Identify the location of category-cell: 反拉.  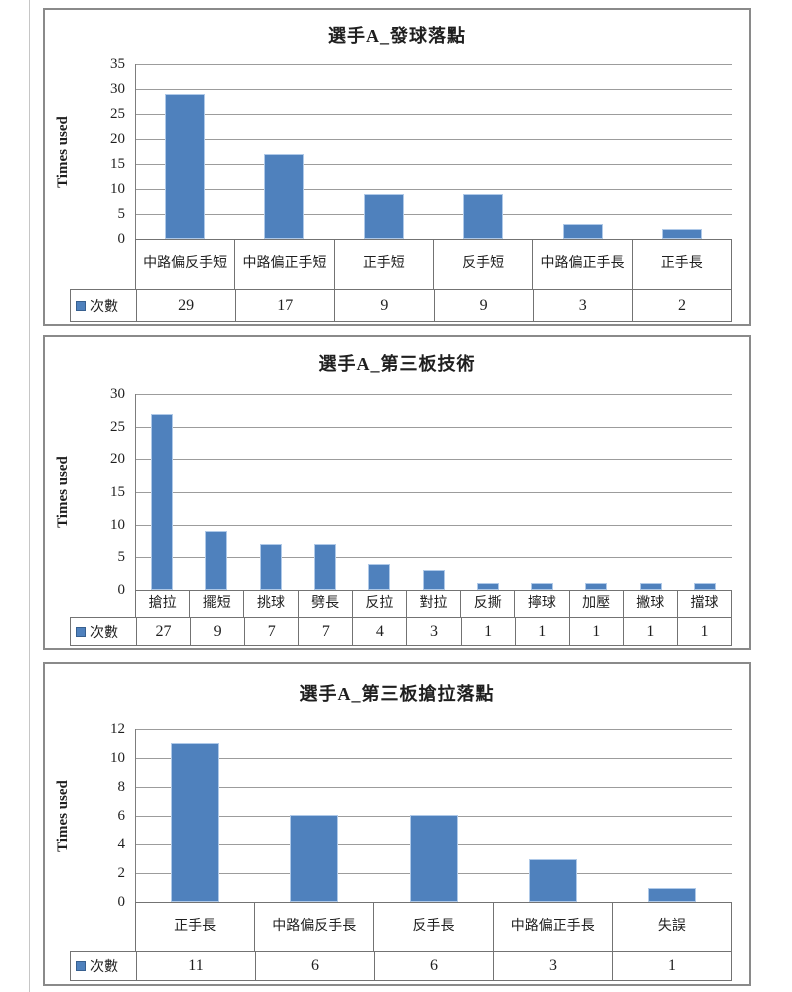
(378, 604).